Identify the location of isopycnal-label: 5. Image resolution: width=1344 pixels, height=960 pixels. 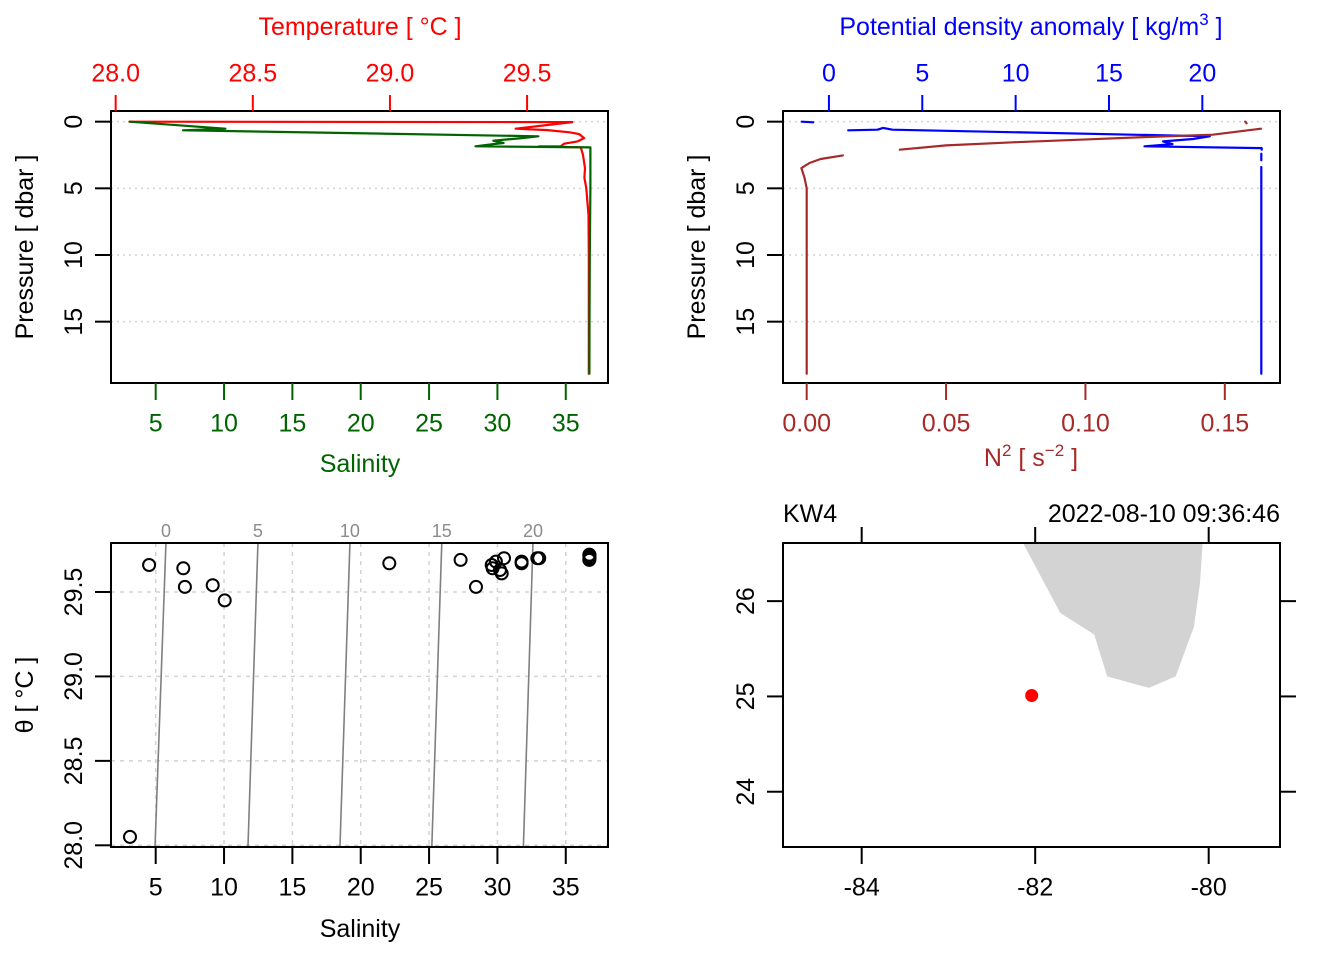
(258, 531).